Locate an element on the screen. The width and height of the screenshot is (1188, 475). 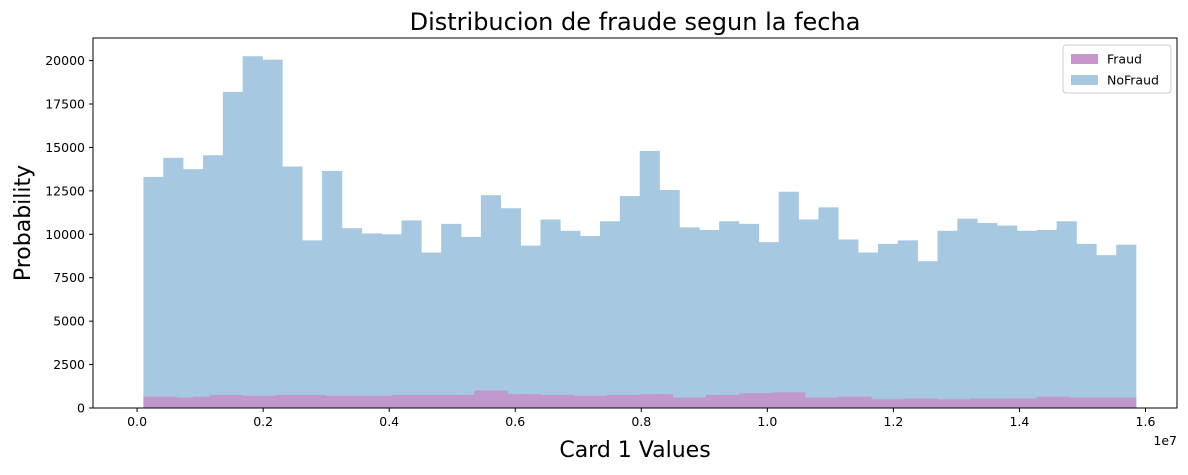
x-tick-label: 0.6 is located at coordinates (515, 421).